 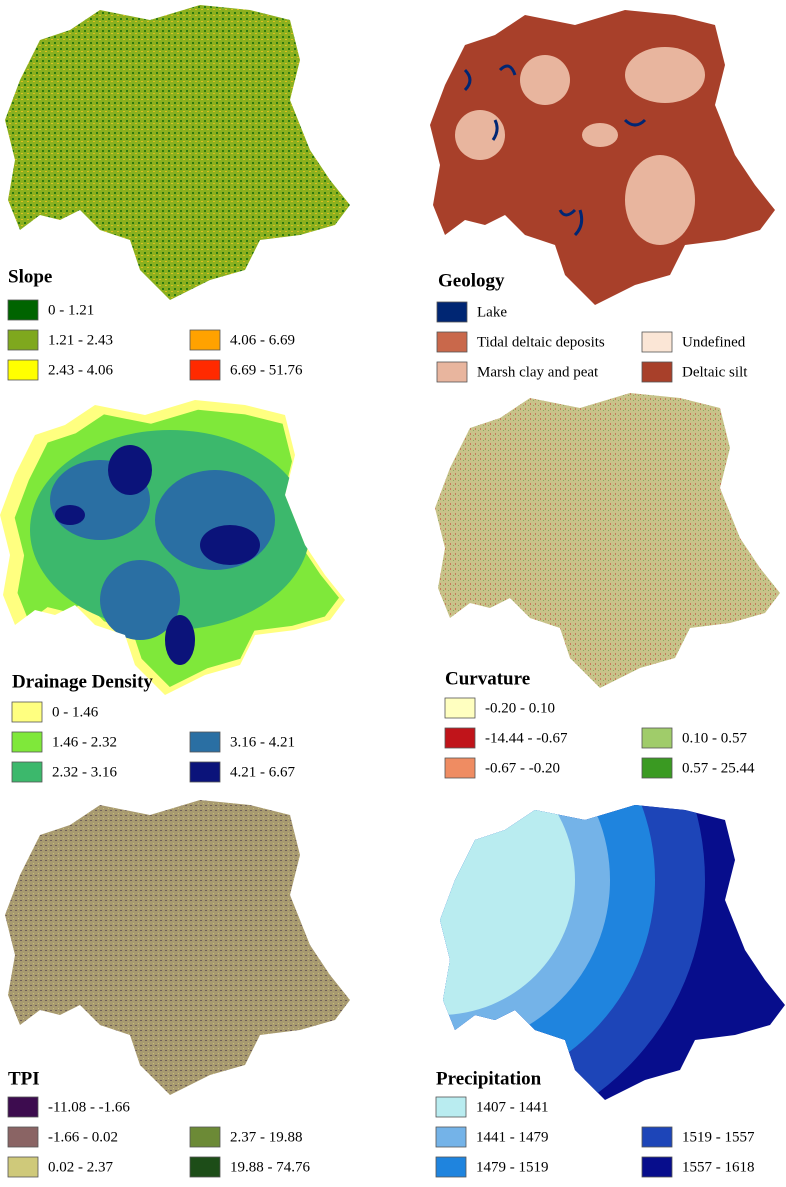 I want to click on legend-label: 3.16 - 4.21, so click(x=262, y=742).